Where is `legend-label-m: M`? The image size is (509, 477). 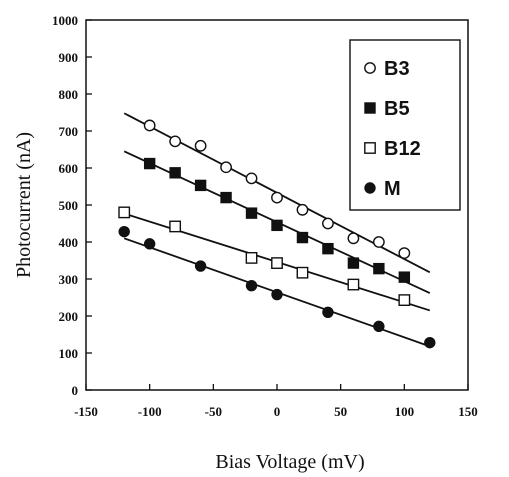 legend-label-m: M is located at coordinates (392, 189).